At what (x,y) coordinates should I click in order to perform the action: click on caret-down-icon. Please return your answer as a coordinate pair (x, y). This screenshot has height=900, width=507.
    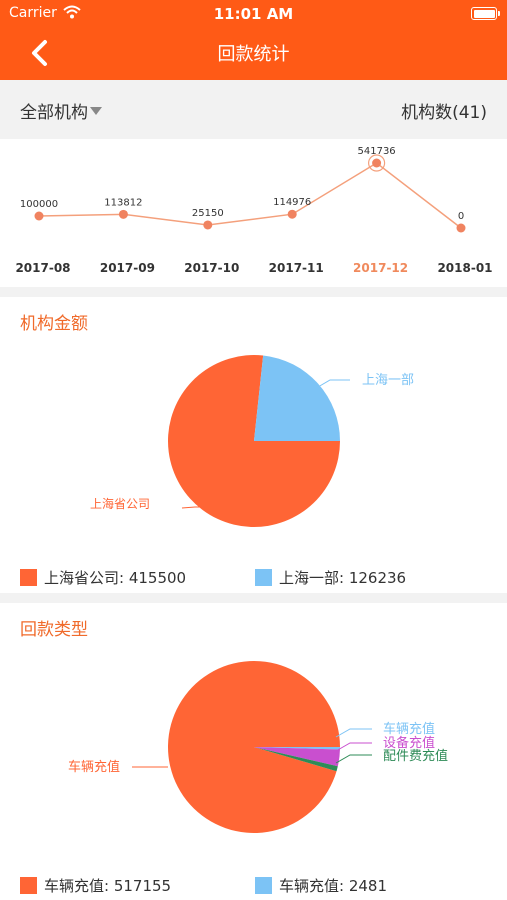
    Looking at the image, I should click on (96, 111).